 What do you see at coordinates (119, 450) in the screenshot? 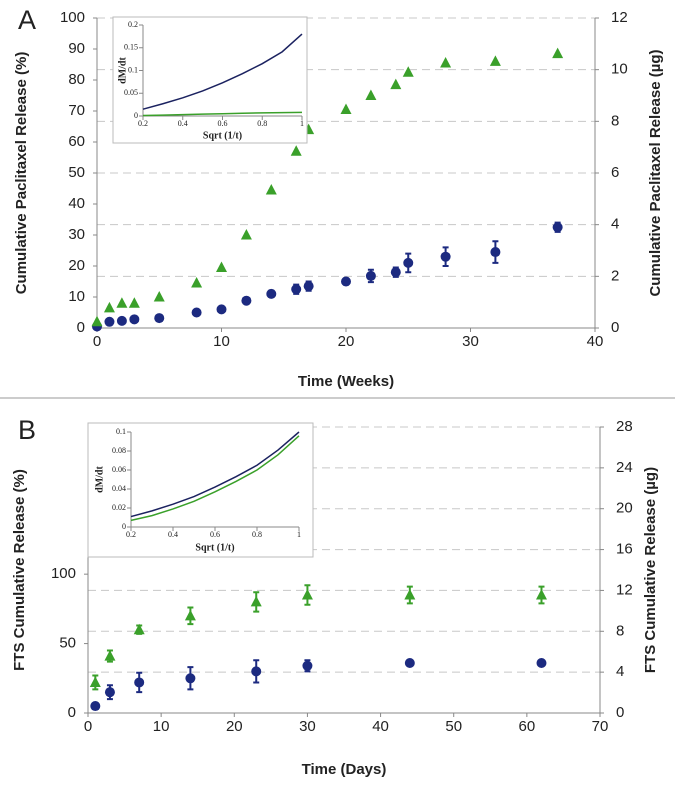
I see `y-tick-label: 0.08` at bounding box center [119, 450].